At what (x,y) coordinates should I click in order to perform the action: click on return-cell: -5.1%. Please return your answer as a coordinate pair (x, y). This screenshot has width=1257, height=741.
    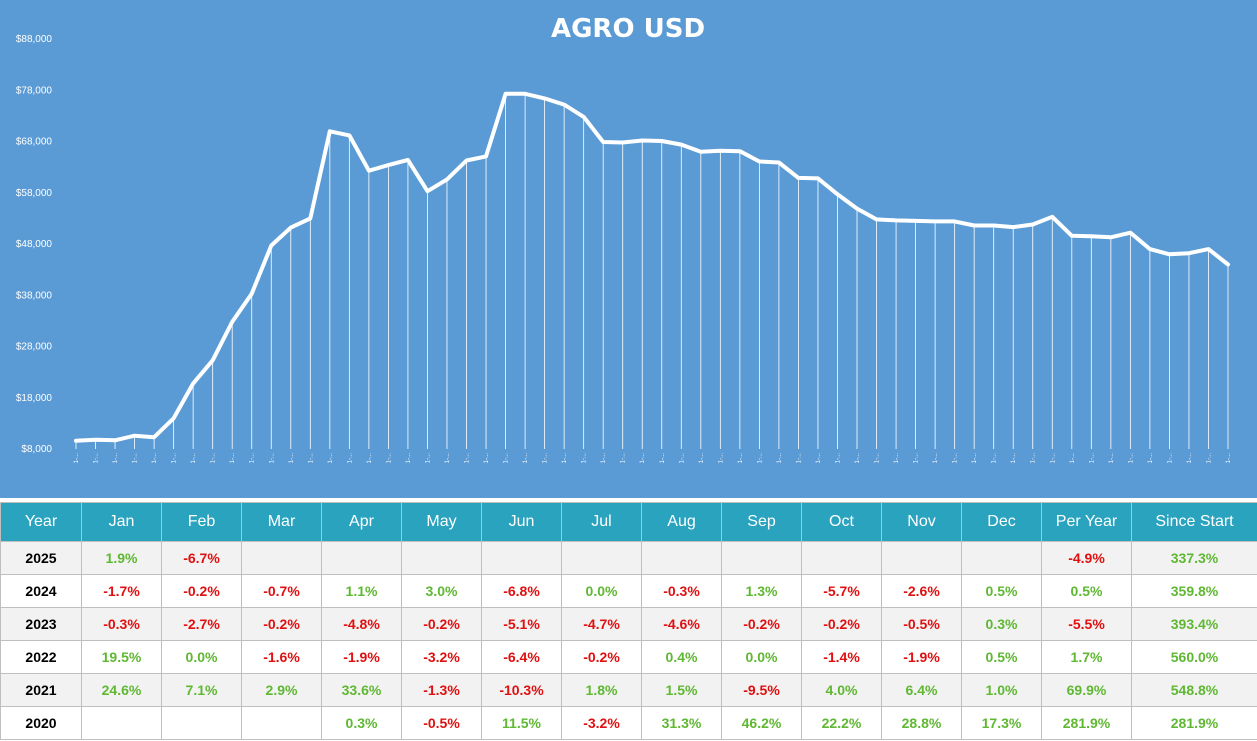
    Looking at the image, I should click on (521, 624).